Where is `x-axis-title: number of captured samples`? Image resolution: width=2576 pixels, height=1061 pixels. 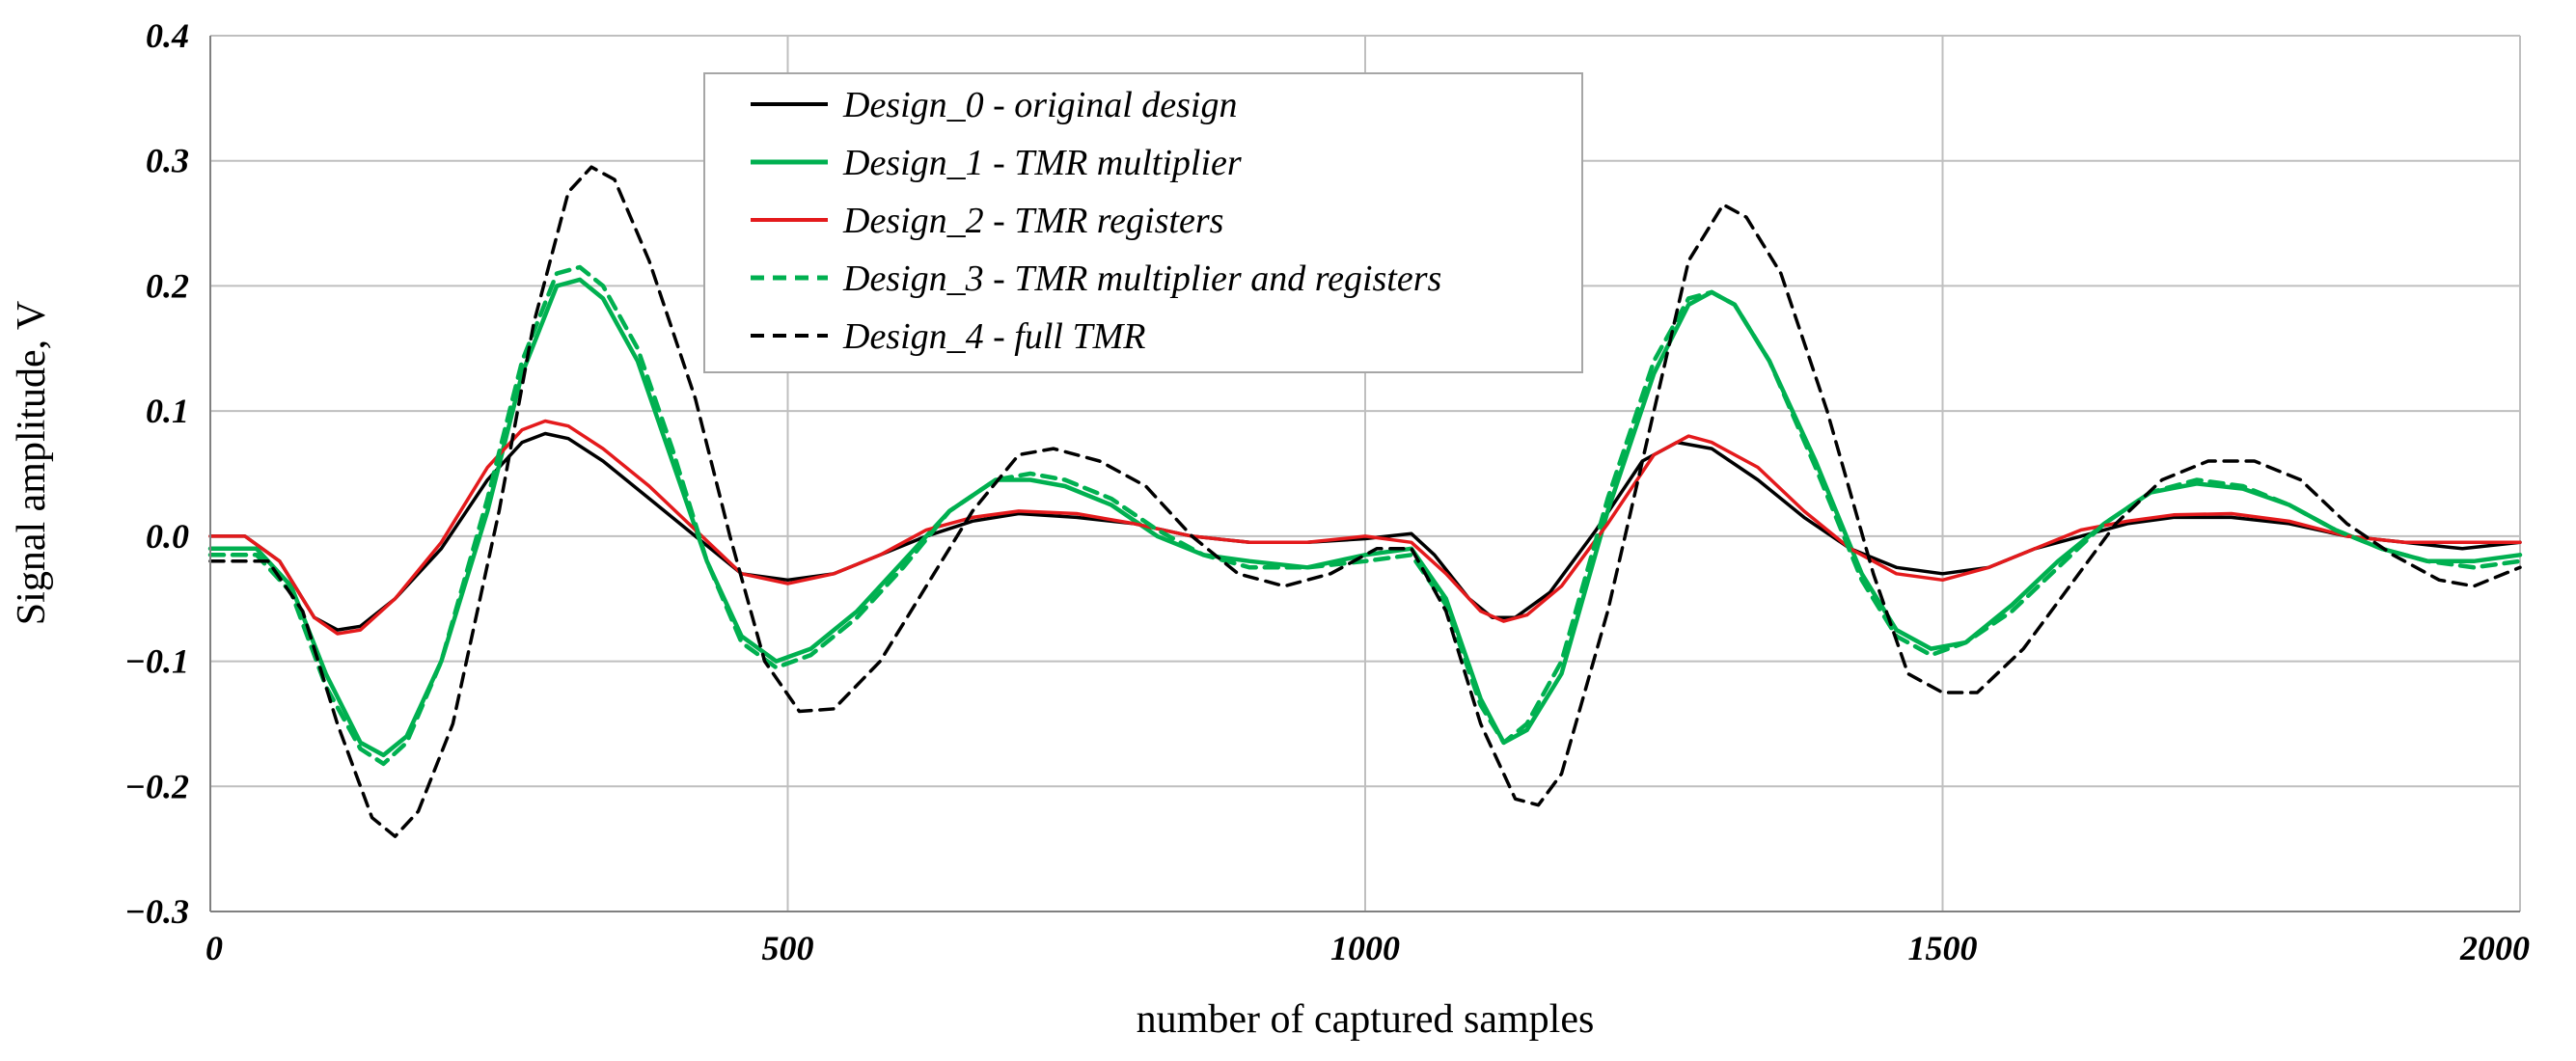
x-axis-title: number of captured samples is located at coordinates (1366, 1020).